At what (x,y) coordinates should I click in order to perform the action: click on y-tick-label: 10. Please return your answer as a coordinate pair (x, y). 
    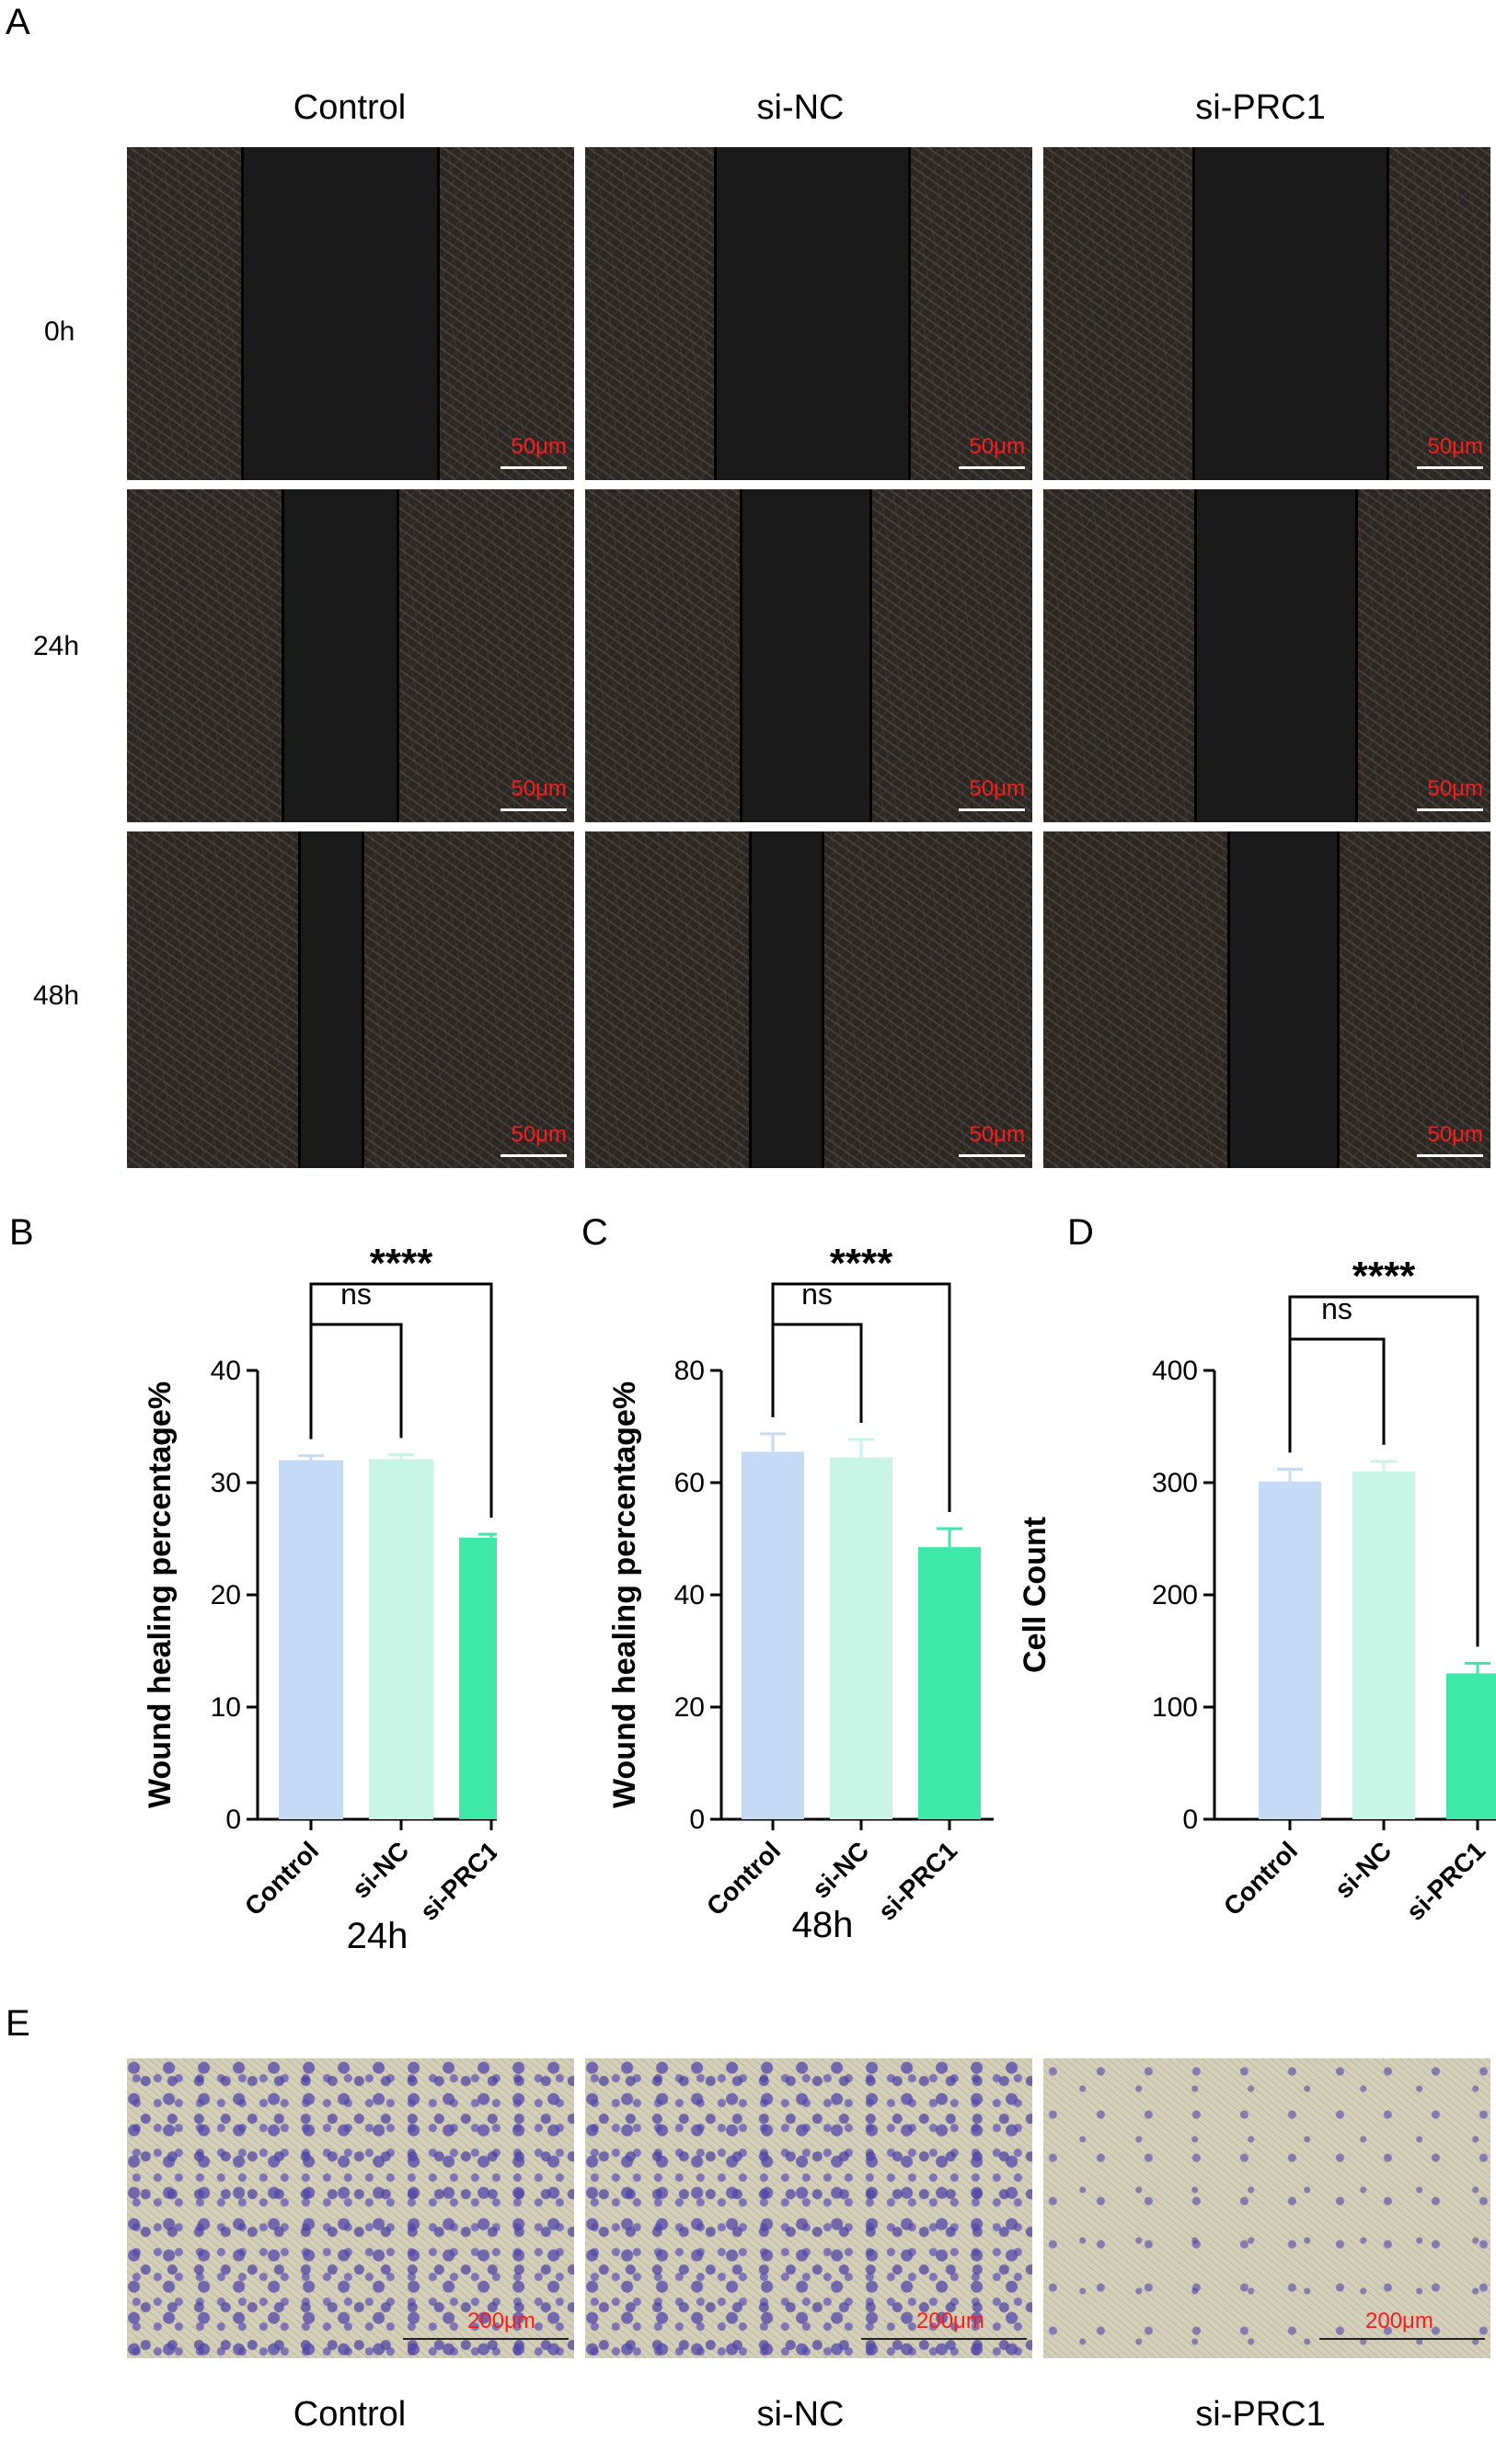
    Looking at the image, I should click on (226, 1707).